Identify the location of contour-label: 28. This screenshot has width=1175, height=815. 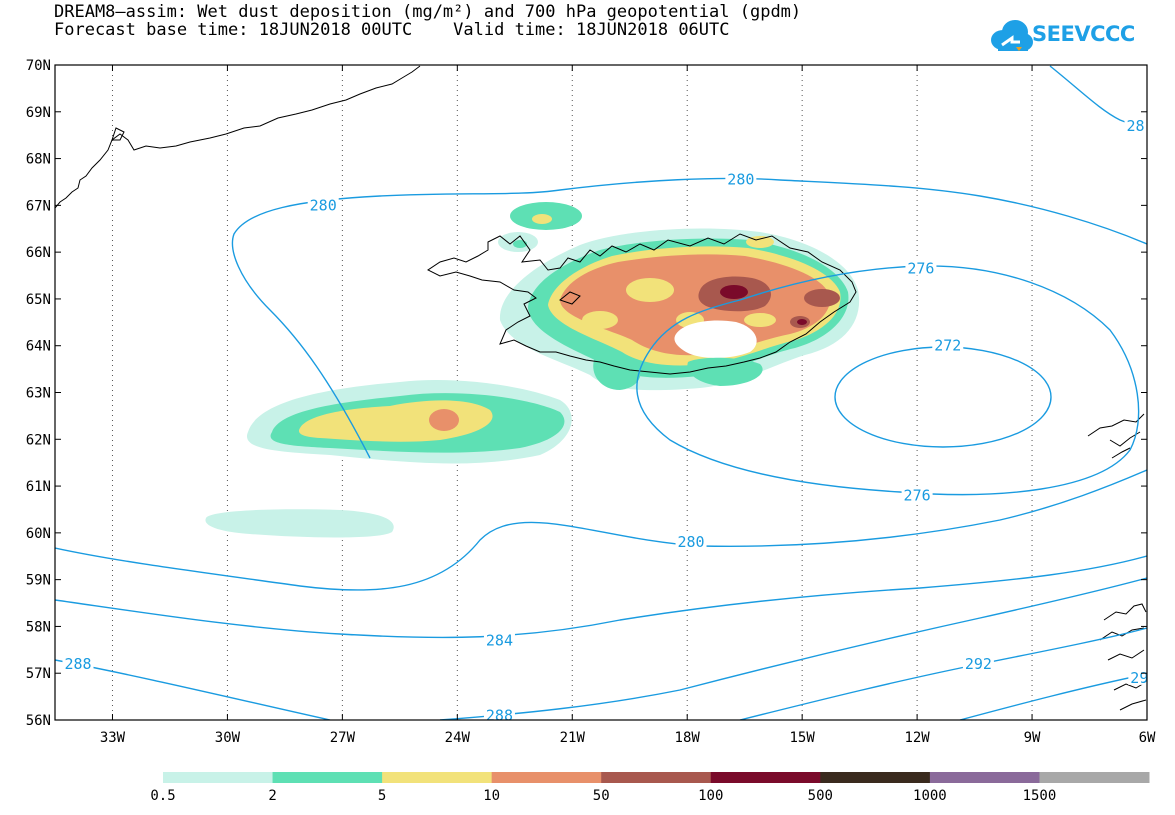
(1135, 126).